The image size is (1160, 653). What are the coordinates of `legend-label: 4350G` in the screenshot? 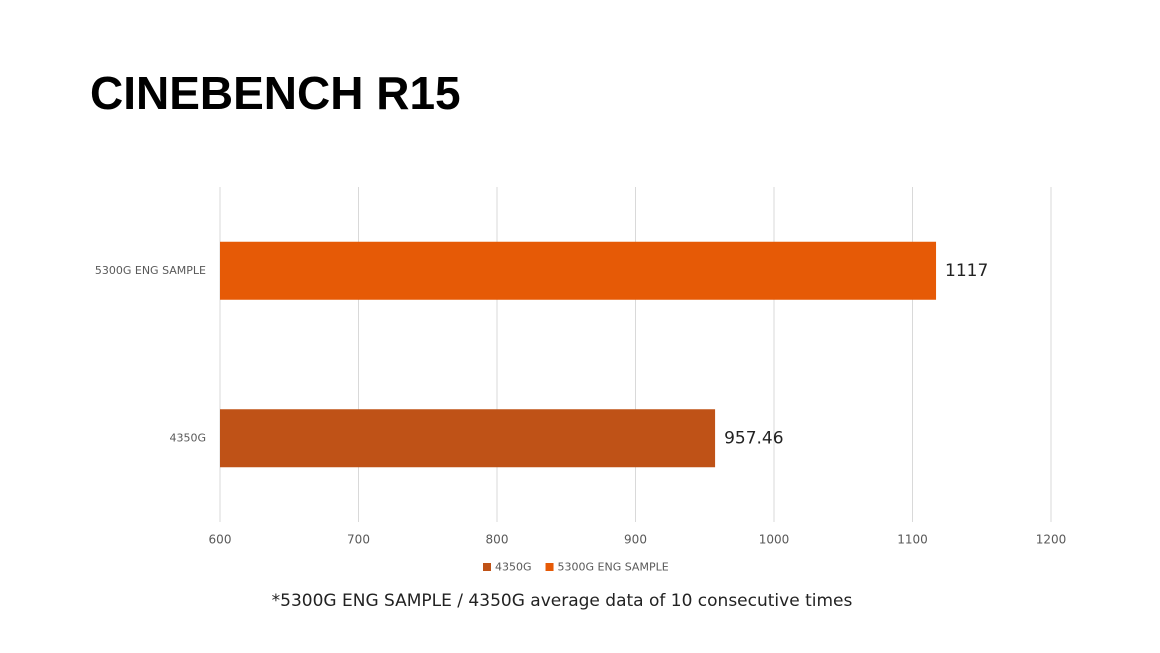 It's located at (513, 567).